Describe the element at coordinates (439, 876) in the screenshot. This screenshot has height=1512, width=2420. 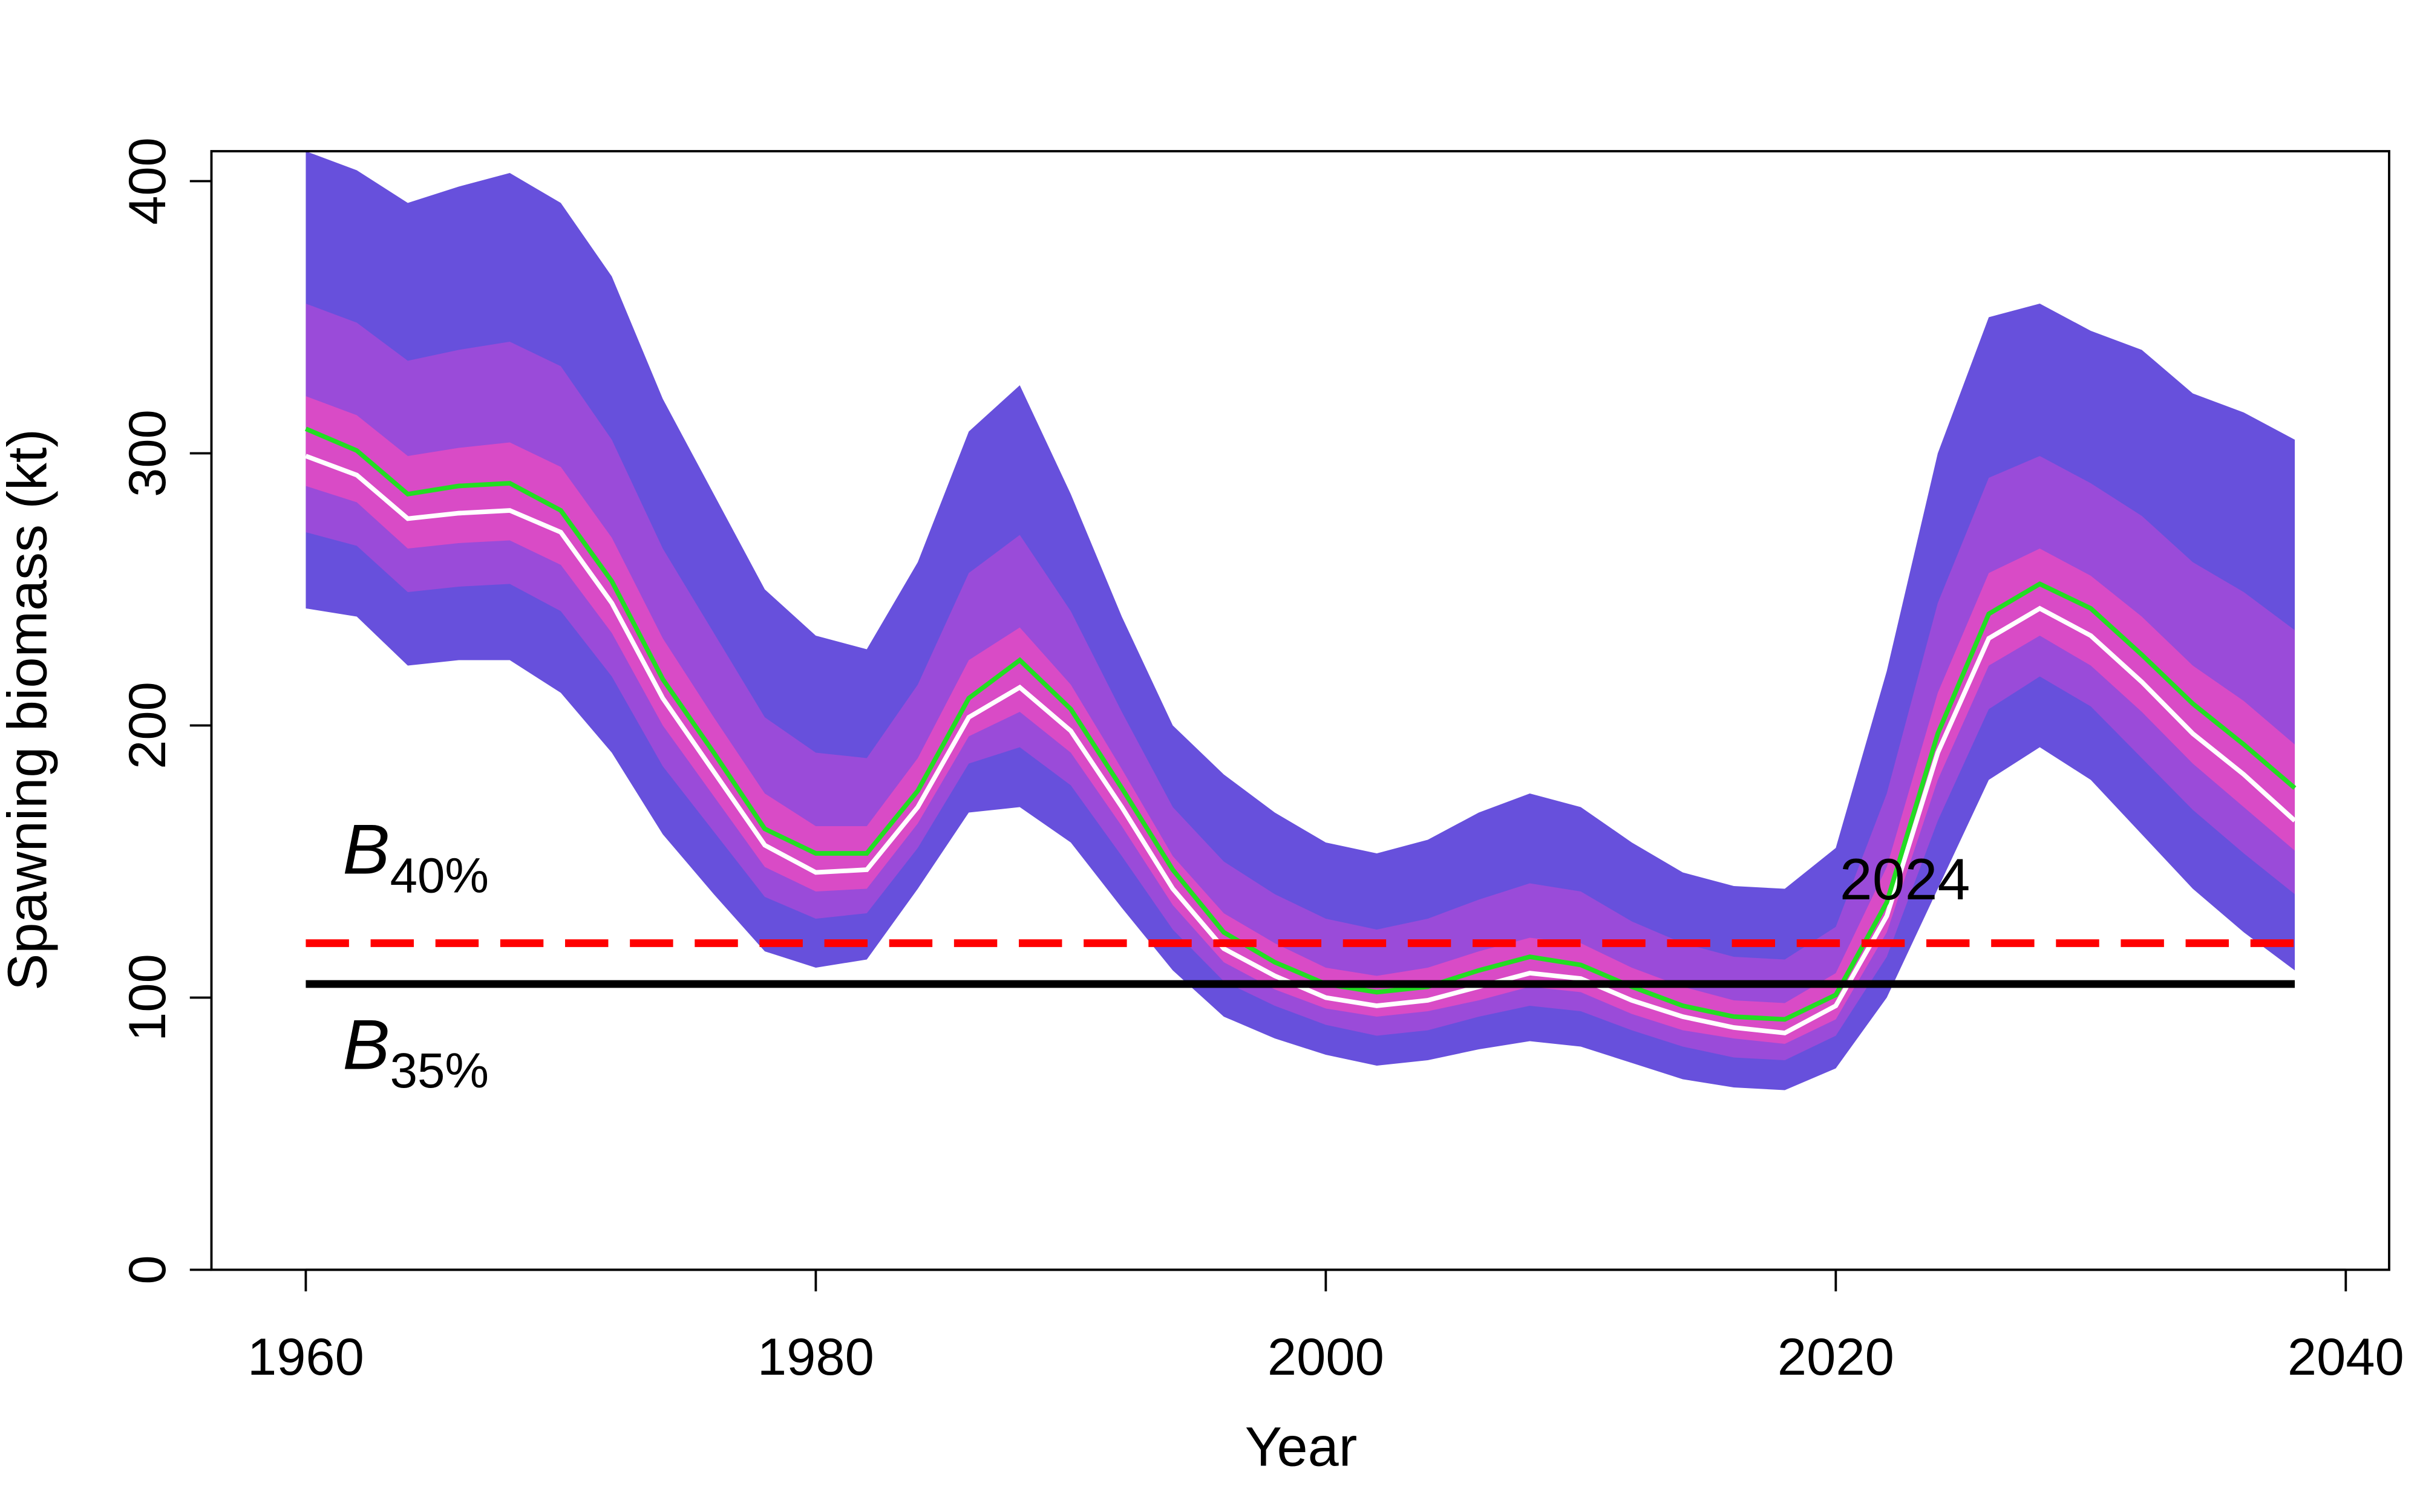
I see `reference-label-sub: 40%` at that location.